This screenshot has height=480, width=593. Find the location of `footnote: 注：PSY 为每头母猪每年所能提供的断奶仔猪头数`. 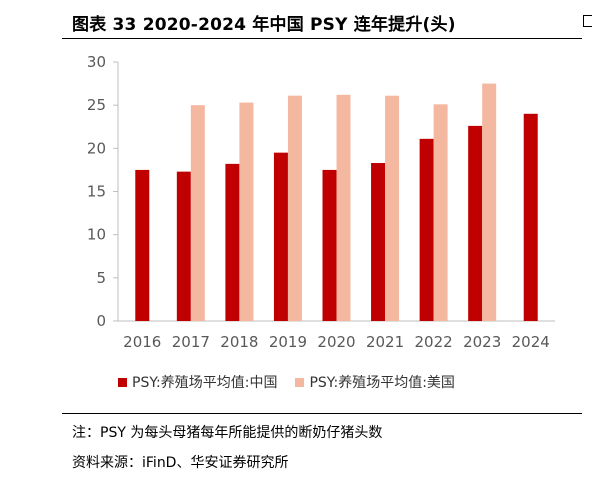

footnote: 注：PSY 为每头母猪每年所能提供的断奶仔猪头数 is located at coordinates (227, 433).